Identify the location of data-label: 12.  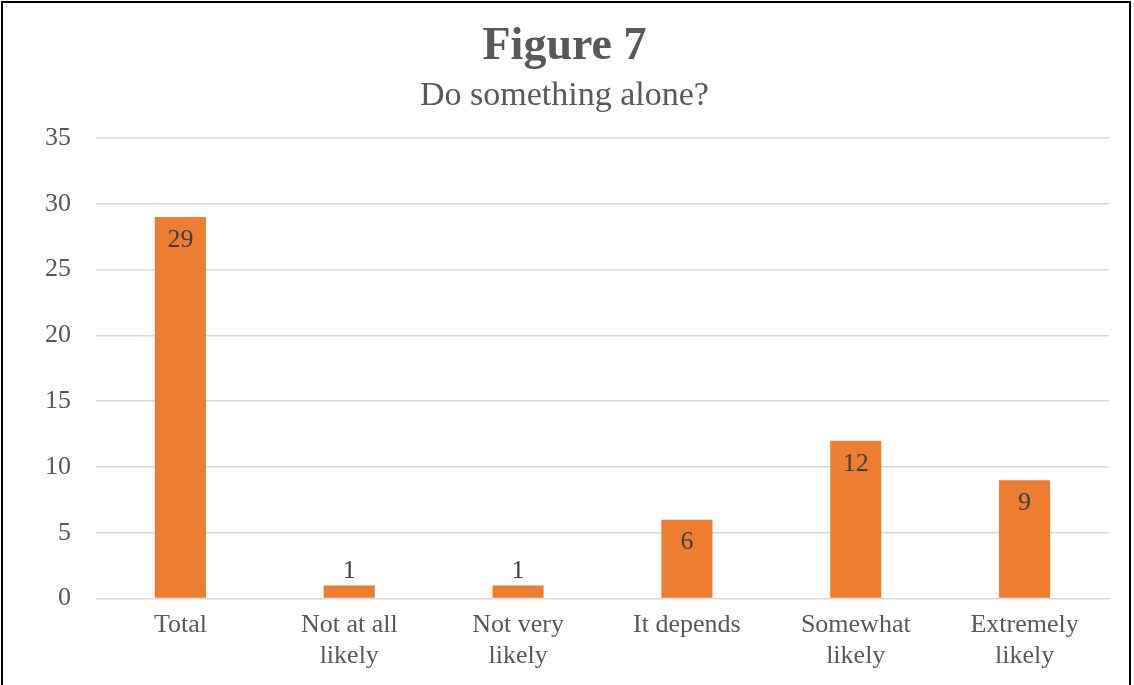
(855, 462).